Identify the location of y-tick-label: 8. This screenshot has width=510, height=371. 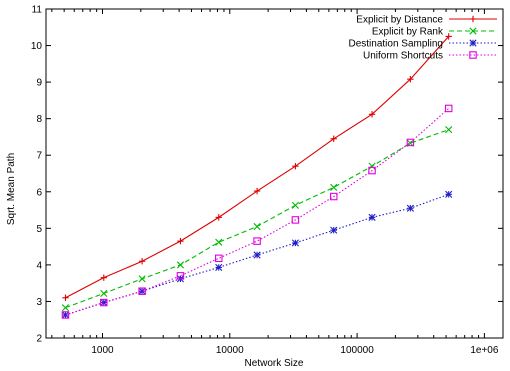
(39, 119).